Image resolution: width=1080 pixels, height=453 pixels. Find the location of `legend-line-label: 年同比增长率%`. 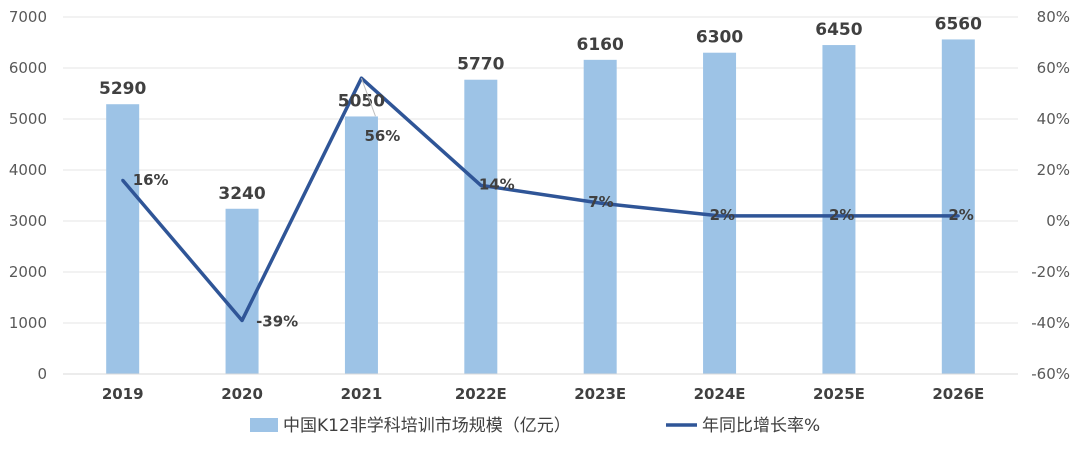

legend-line-label: 年同比增长率% is located at coordinates (761, 426).